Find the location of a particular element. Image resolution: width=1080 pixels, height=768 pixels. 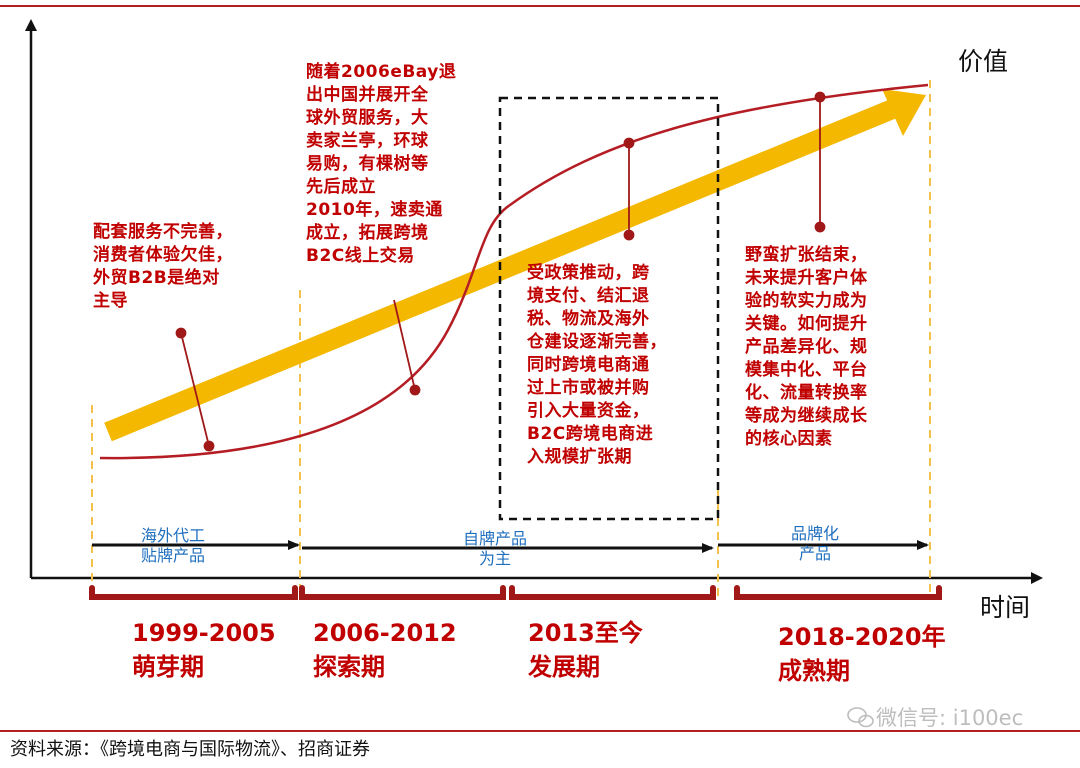

period-2013-now: 2013至今 发展期 is located at coordinates (585, 650).